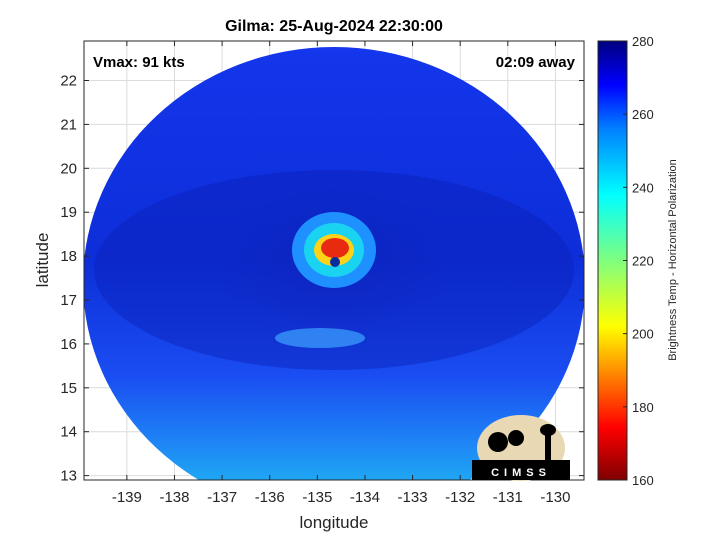 The height and width of the screenshot is (540, 720). I want to click on x-tick-label: -131, so click(508, 497).